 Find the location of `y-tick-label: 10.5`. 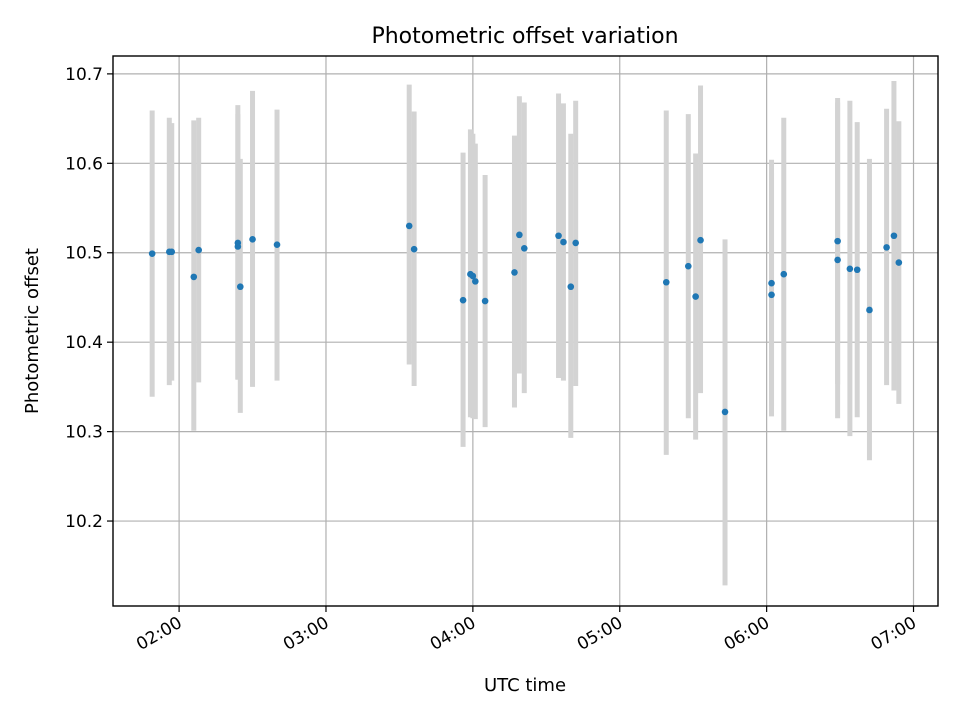

y-tick-label: 10.5 is located at coordinates (84, 254).